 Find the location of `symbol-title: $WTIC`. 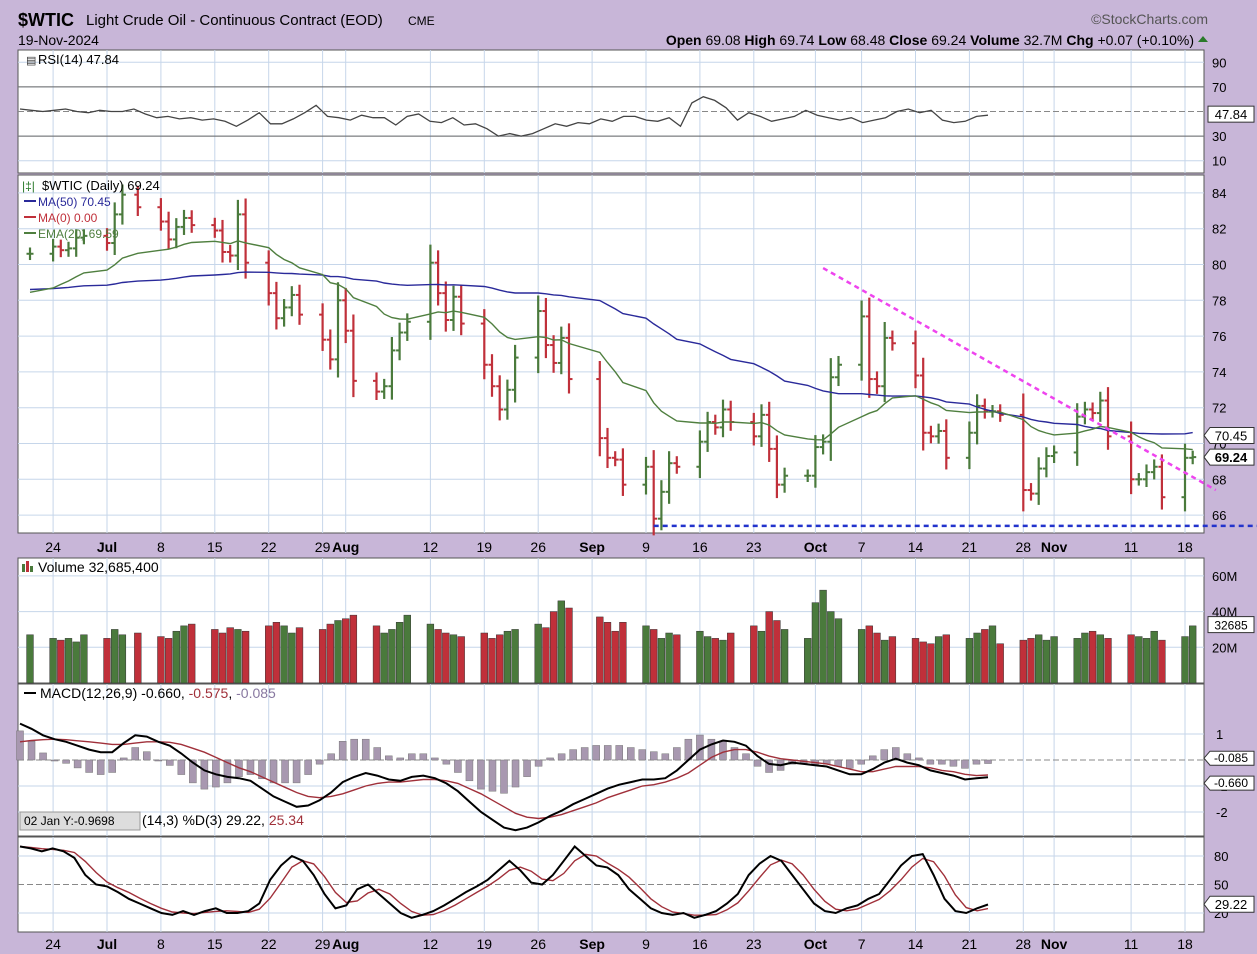

symbol-title: $WTIC is located at coordinates (46, 20).